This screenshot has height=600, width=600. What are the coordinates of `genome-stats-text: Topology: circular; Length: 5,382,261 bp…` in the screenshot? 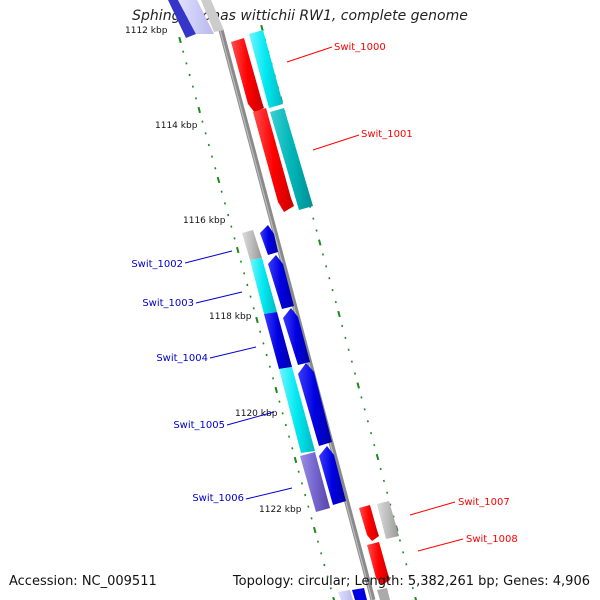 It's located at (411, 581).